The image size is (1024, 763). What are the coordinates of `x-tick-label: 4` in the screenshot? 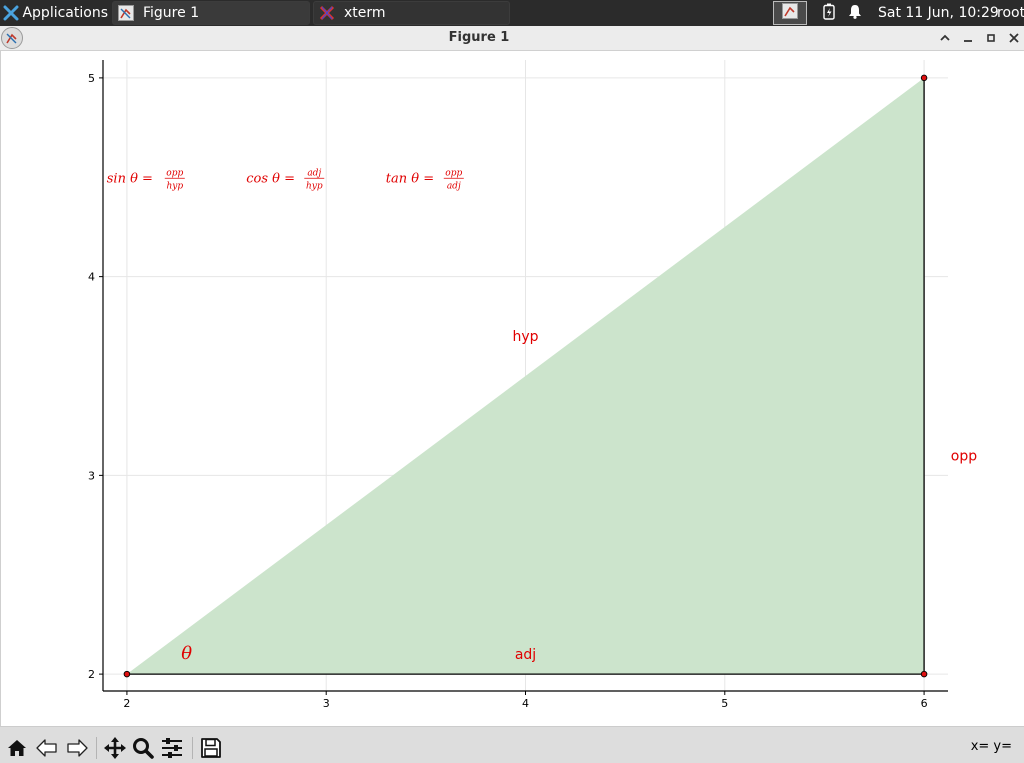 It's located at (525, 703).